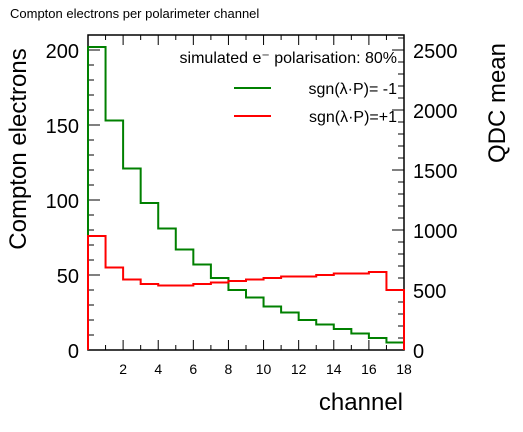 The width and height of the screenshot is (523, 432). What do you see at coordinates (73, 352) in the screenshot?
I see `left-tick-label: 0` at bounding box center [73, 352].